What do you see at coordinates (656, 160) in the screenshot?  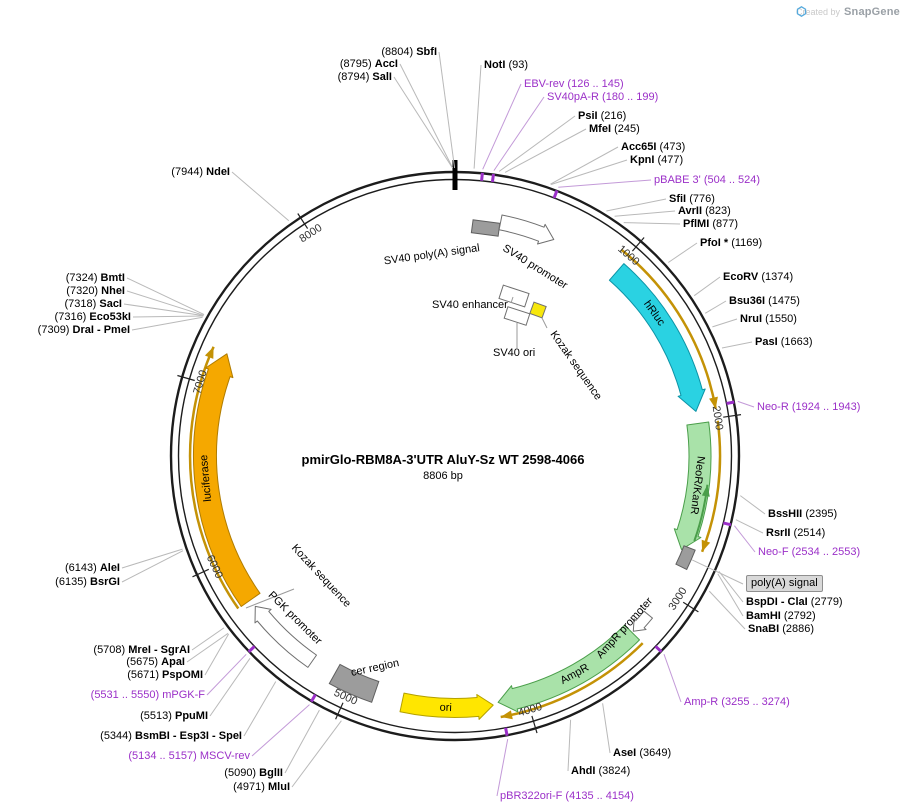 I see `enzyme-site-label: KpnI (477)` at bounding box center [656, 160].